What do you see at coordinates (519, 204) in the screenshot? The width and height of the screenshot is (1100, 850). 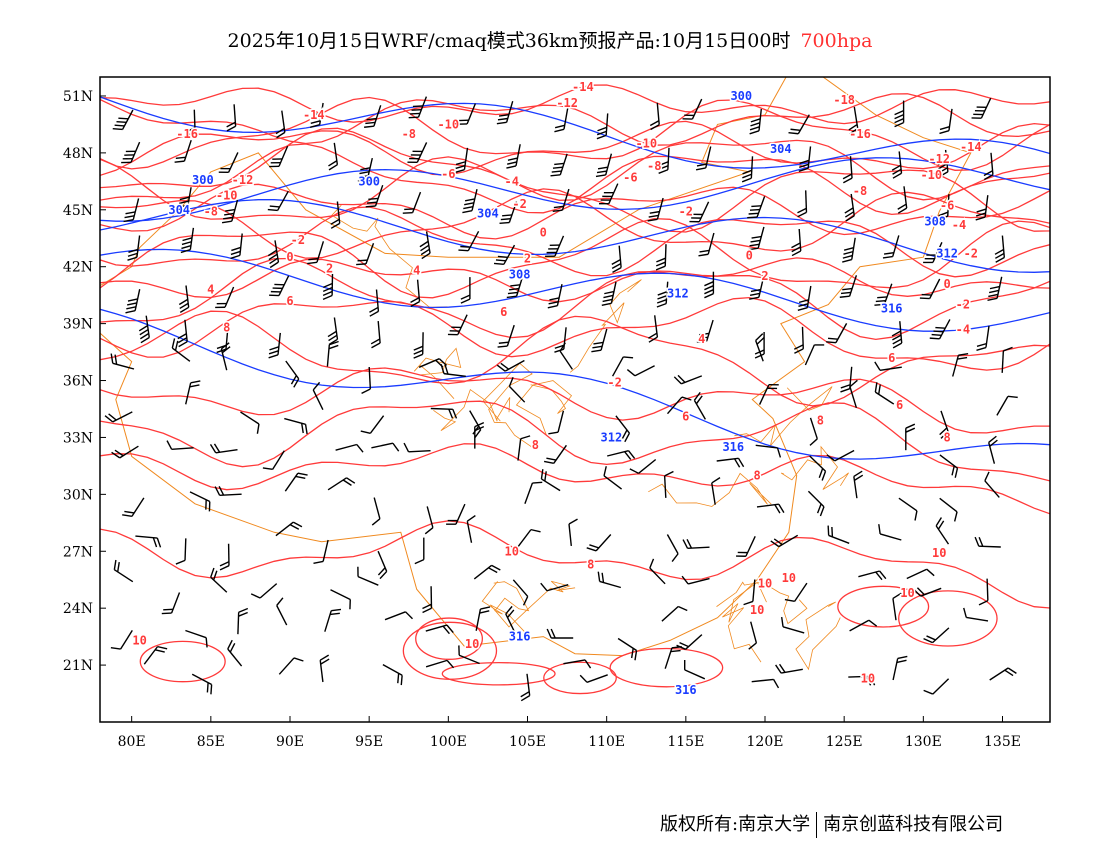 I see `temperature-label: -2` at bounding box center [519, 204].